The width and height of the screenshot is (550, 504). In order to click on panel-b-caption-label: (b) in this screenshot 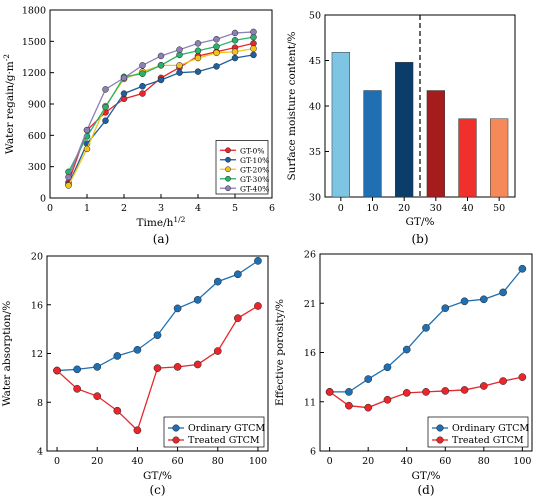, I will do `click(419, 239)`.